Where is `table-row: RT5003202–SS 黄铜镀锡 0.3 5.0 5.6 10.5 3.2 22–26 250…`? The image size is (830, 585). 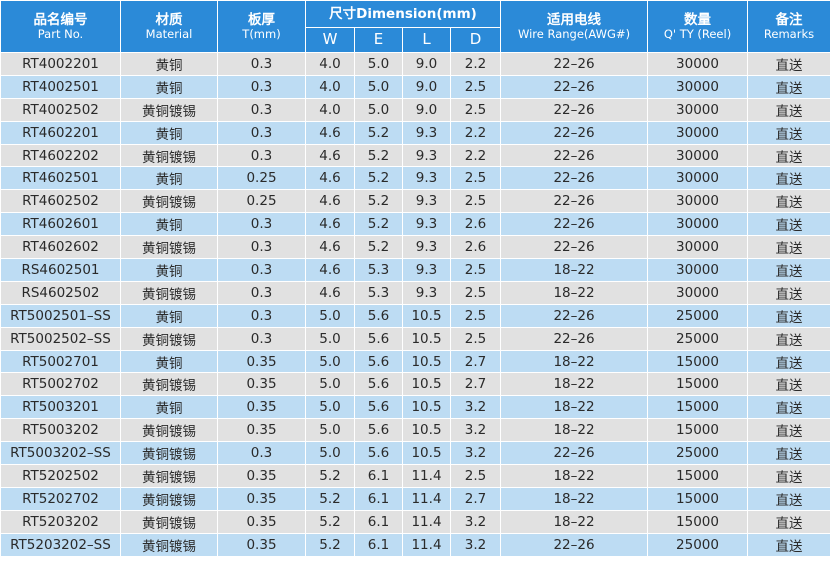 table-row: RT5003202–SS 黄铜镀锡 0.3 5.0 5.6 10.5 3.2 22–26 250… is located at coordinates (415, 453).